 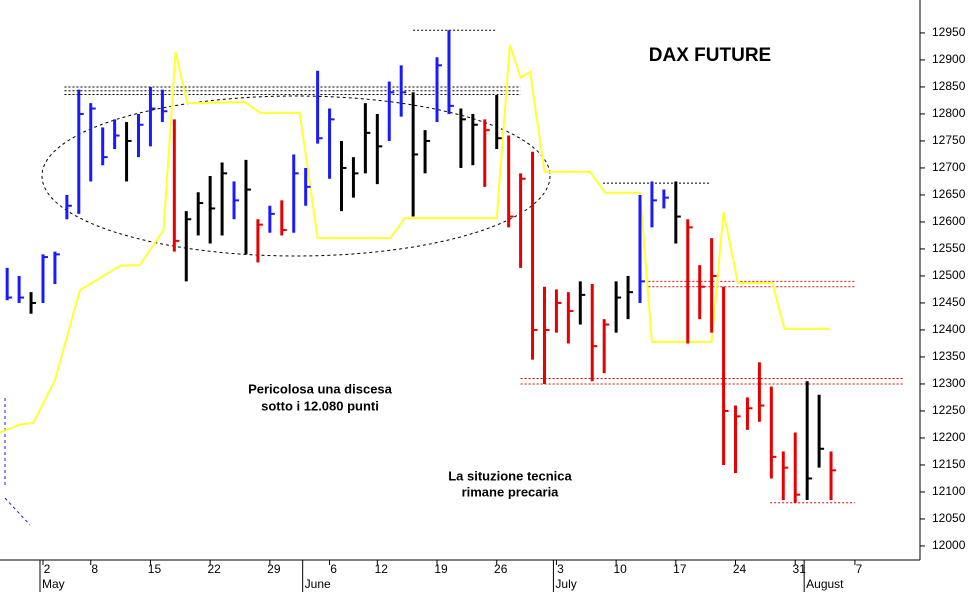 What do you see at coordinates (320, 388) in the screenshot?
I see `annotation: Pericolosa una discesa` at bounding box center [320, 388].